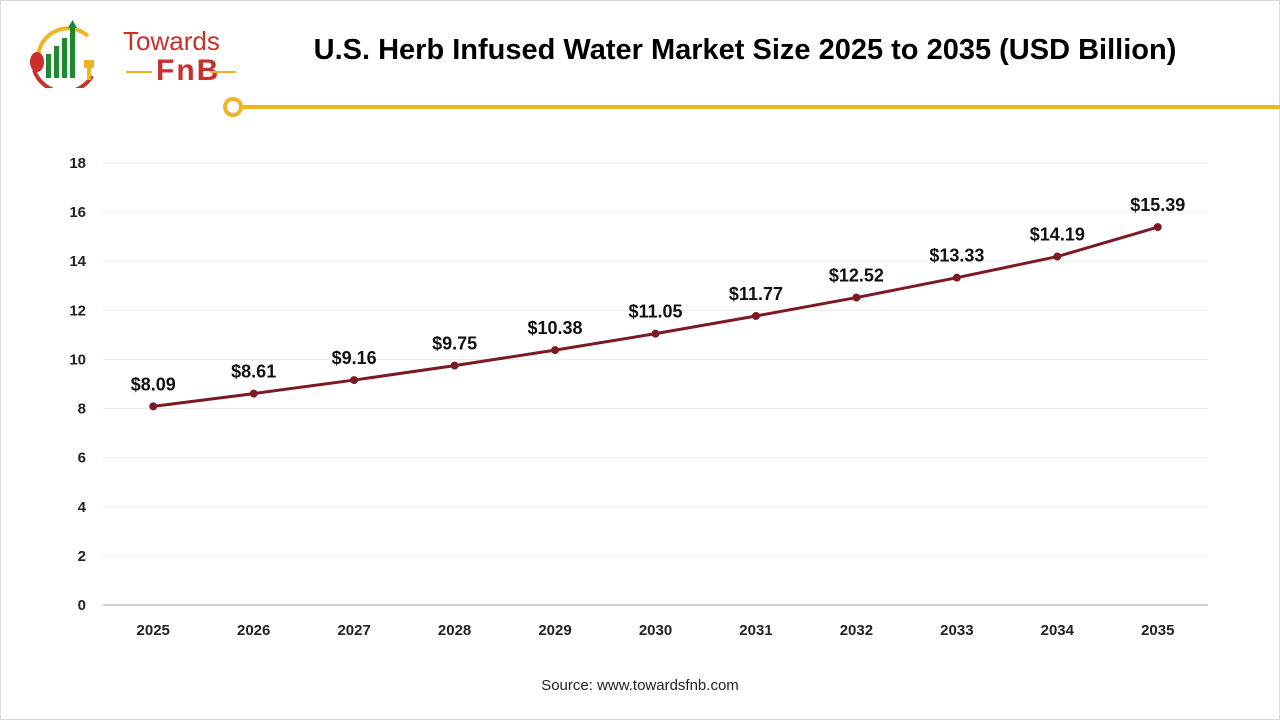  I want to click on logo-text-fnb: FnB, so click(188, 70).